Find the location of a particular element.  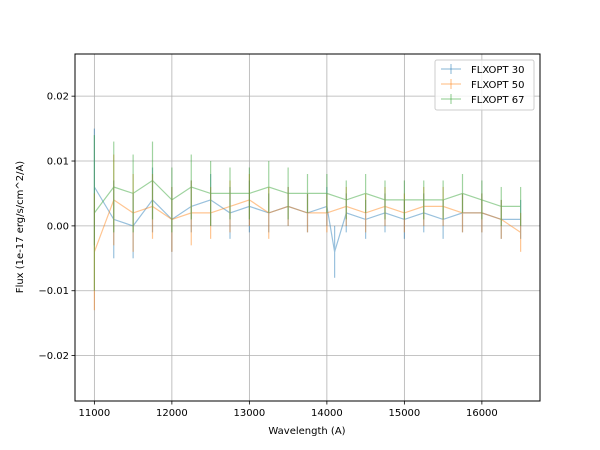

y-axis-title: Flux (1e-17 erg/s/cm^2/A) is located at coordinates (20, 227).